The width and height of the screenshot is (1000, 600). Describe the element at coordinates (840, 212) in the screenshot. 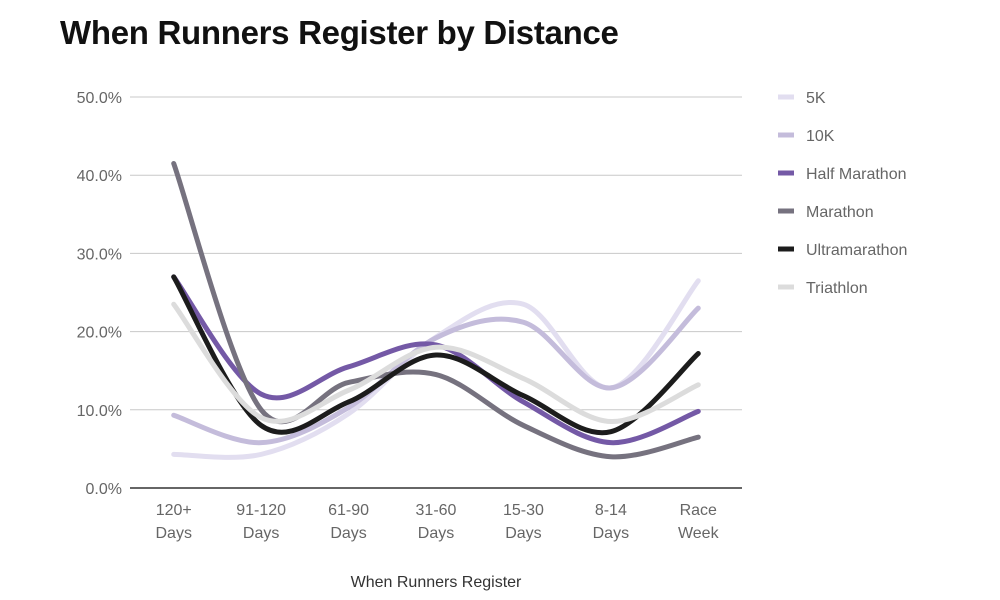

I see `legend-label-marathon: Marathon` at that location.